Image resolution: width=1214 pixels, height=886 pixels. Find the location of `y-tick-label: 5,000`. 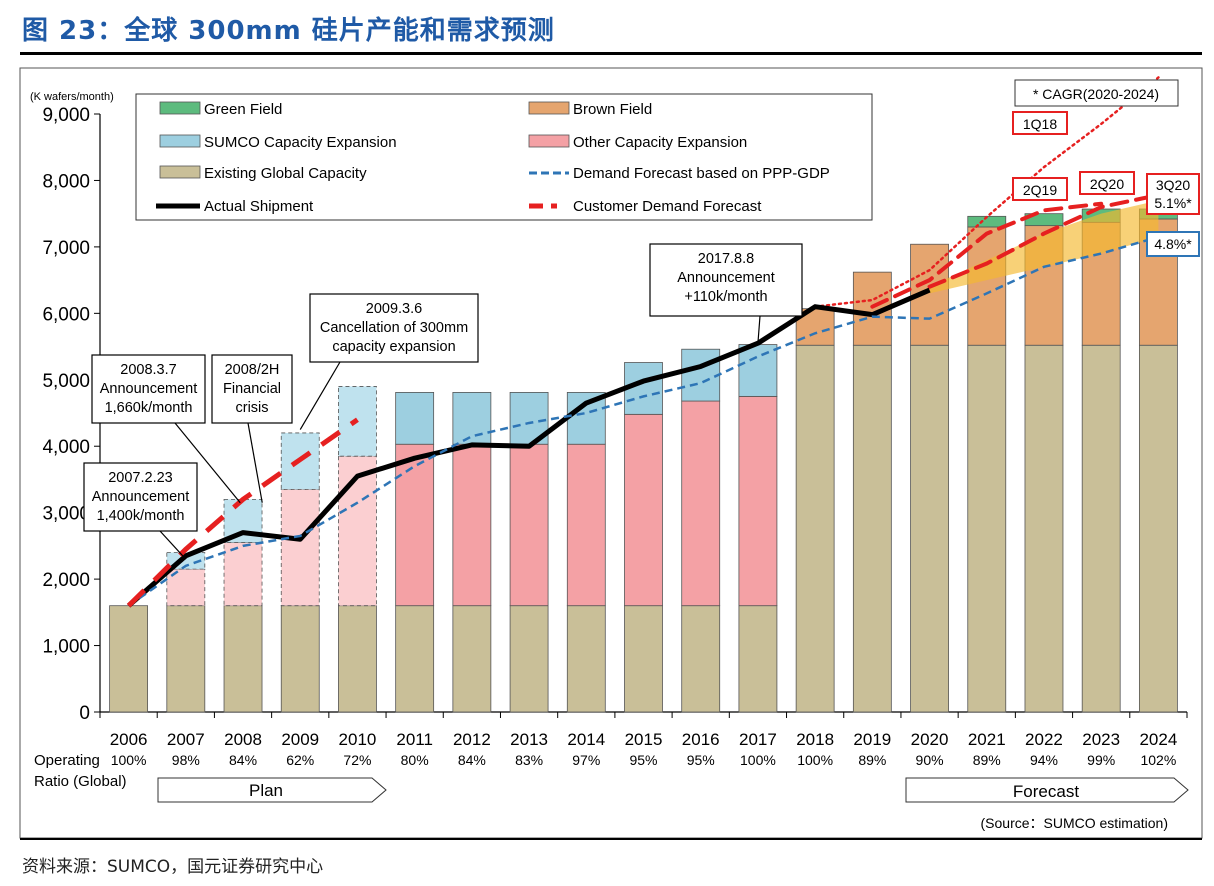

y-tick-label: 5,000 is located at coordinates (66, 381).